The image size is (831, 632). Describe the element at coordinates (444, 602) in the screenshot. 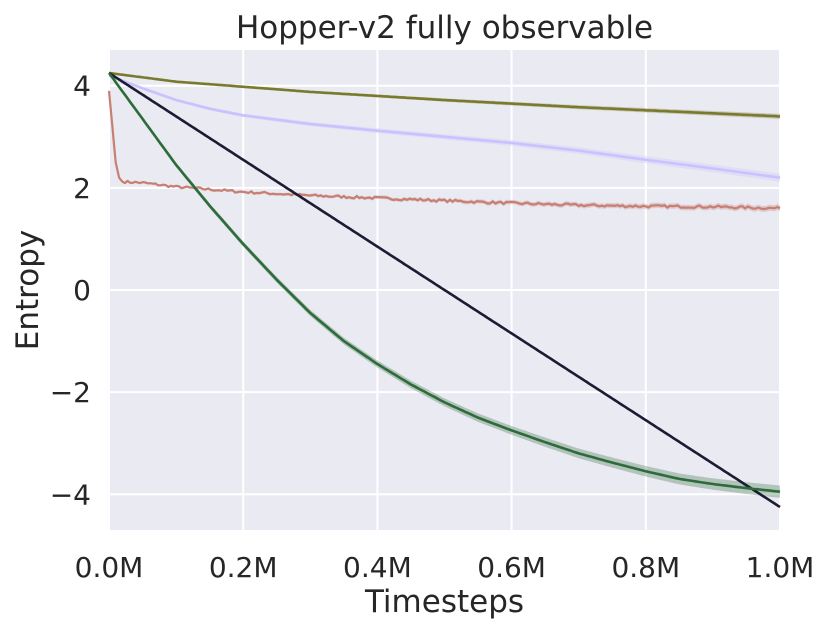

I see `x-axis-label: Timesteps` at that location.